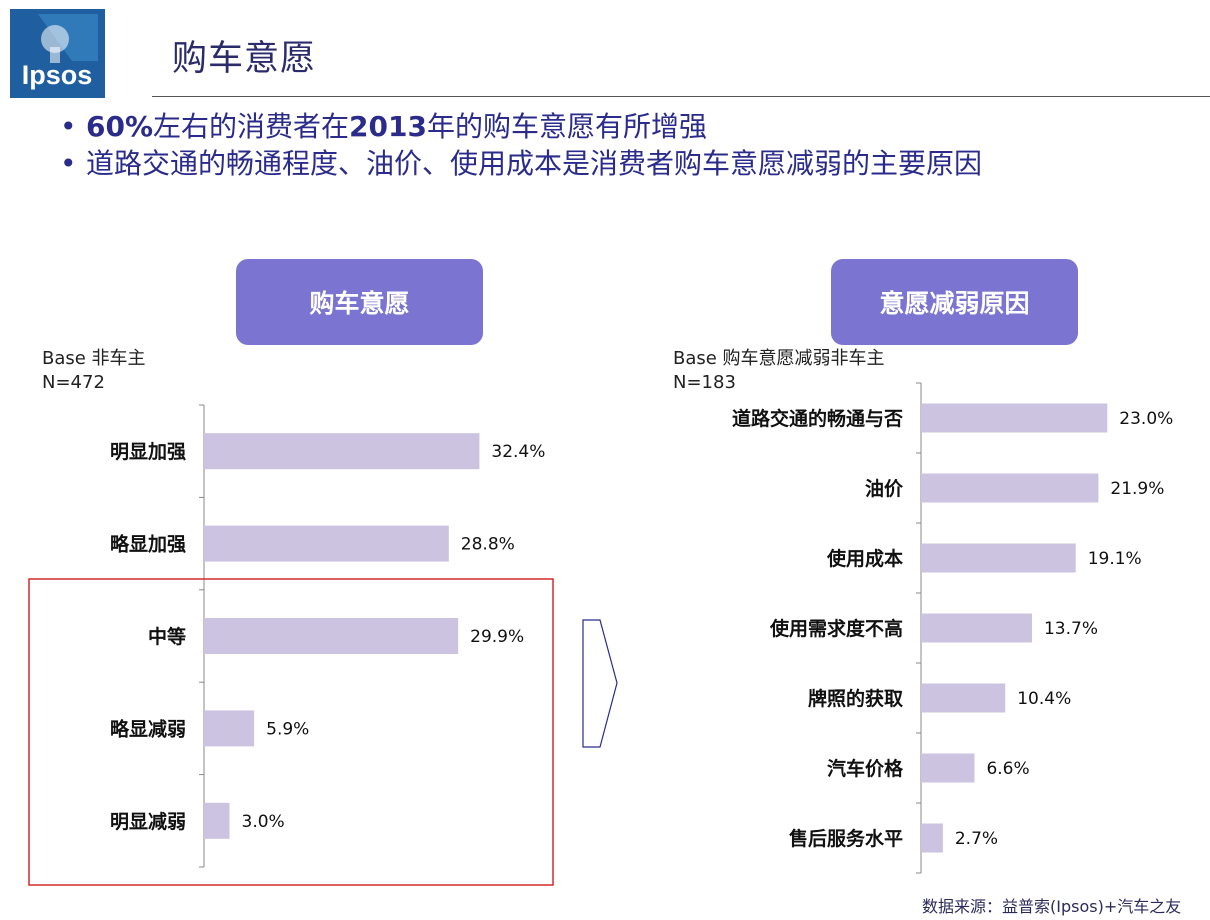 This screenshot has height=920, width=1210. I want to click on category-label: 使用成本, so click(864, 558).